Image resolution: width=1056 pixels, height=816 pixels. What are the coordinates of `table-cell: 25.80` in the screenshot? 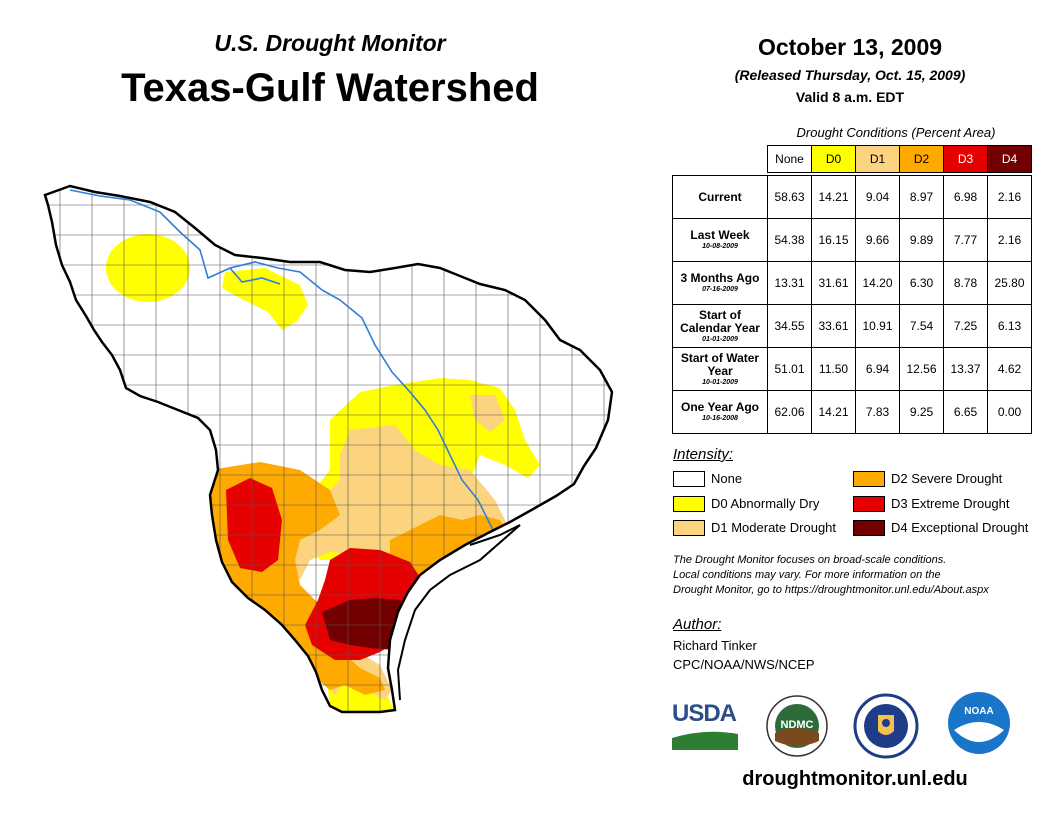 It's located at (1009, 283).